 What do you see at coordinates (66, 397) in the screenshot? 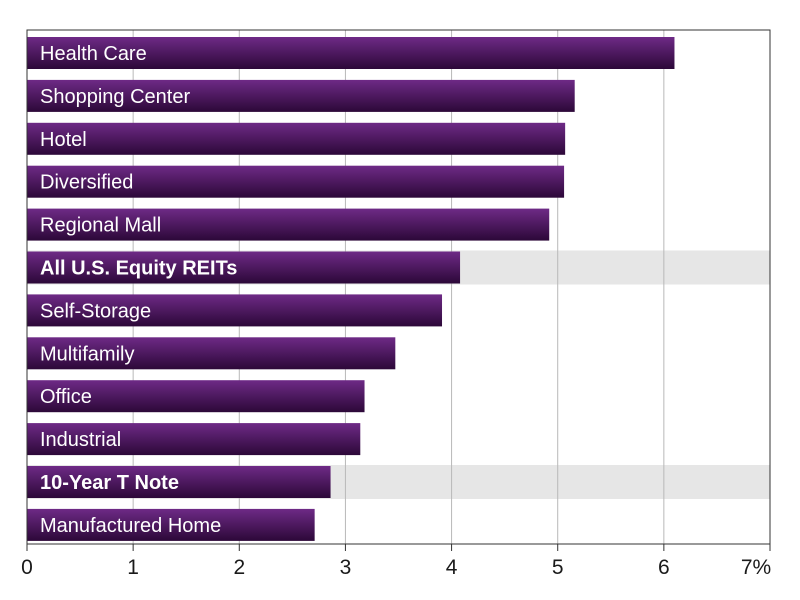
I see `bar-label: Office` at bounding box center [66, 397].